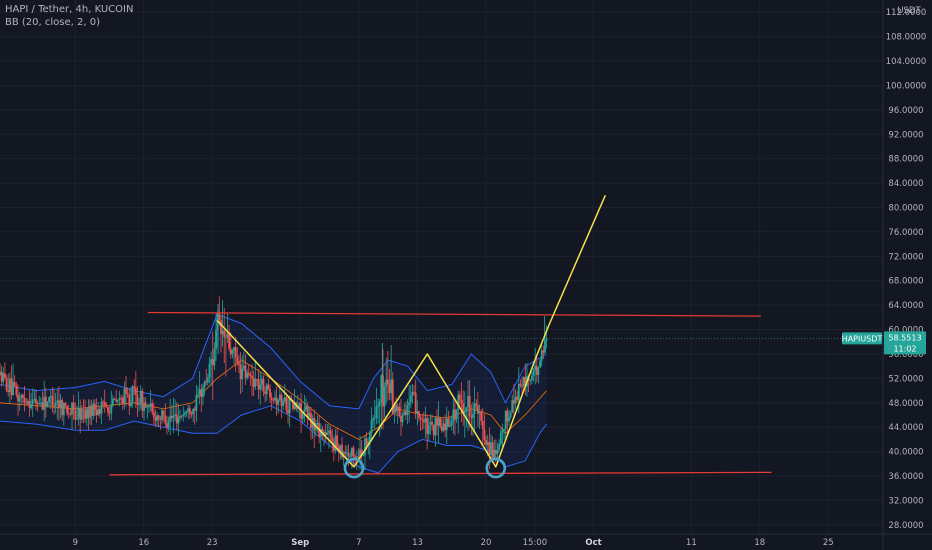 The image size is (932, 550). Describe the element at coordinates (905, 111) in the screenshot. I see `price-tick-label: 96.0000` at that location.